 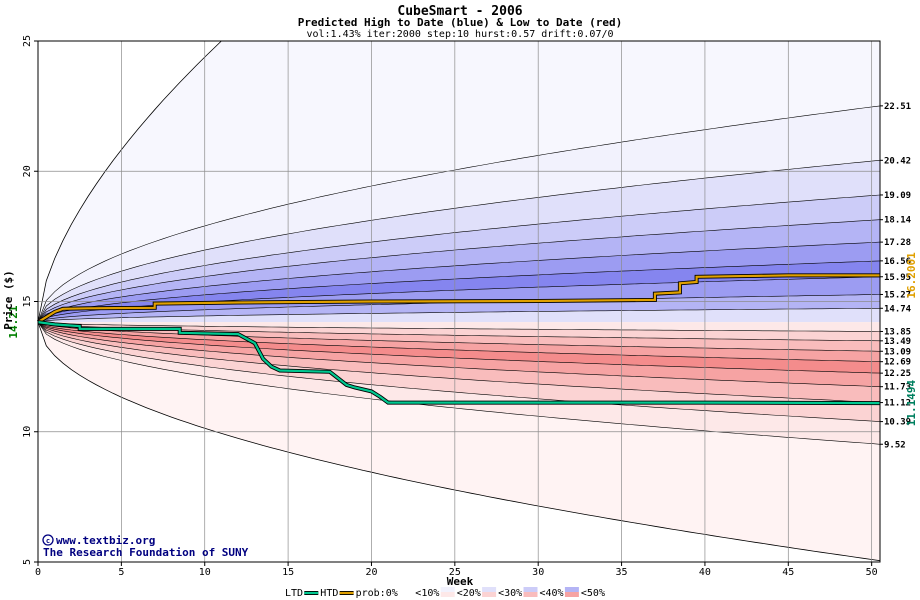 I want to click on y-tick-label: 10, so click(x=27, y=432).